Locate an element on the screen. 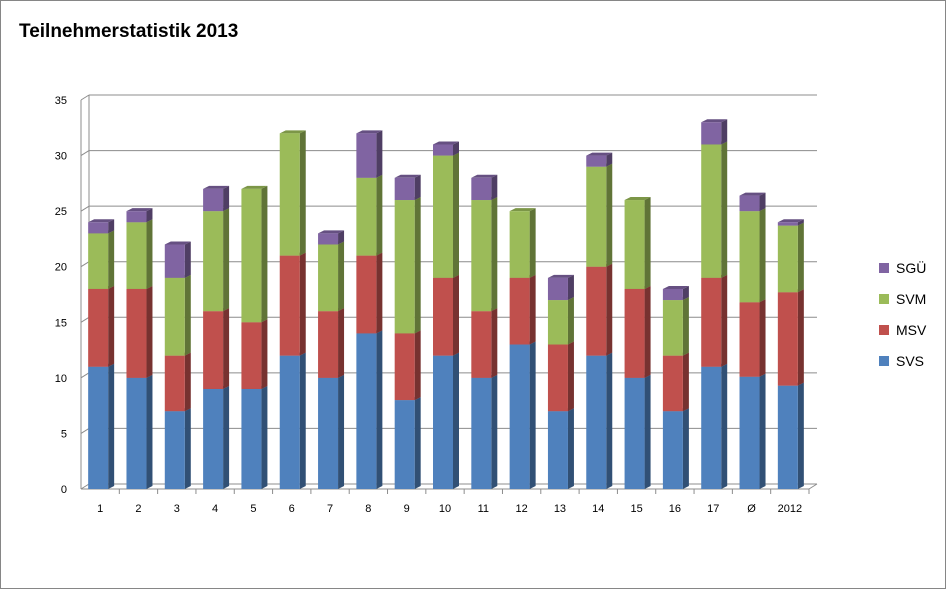 Image resolution: width=946 pixels, height=589 pixels. x-tick-label: 1 is located at coordinates (100, 509).